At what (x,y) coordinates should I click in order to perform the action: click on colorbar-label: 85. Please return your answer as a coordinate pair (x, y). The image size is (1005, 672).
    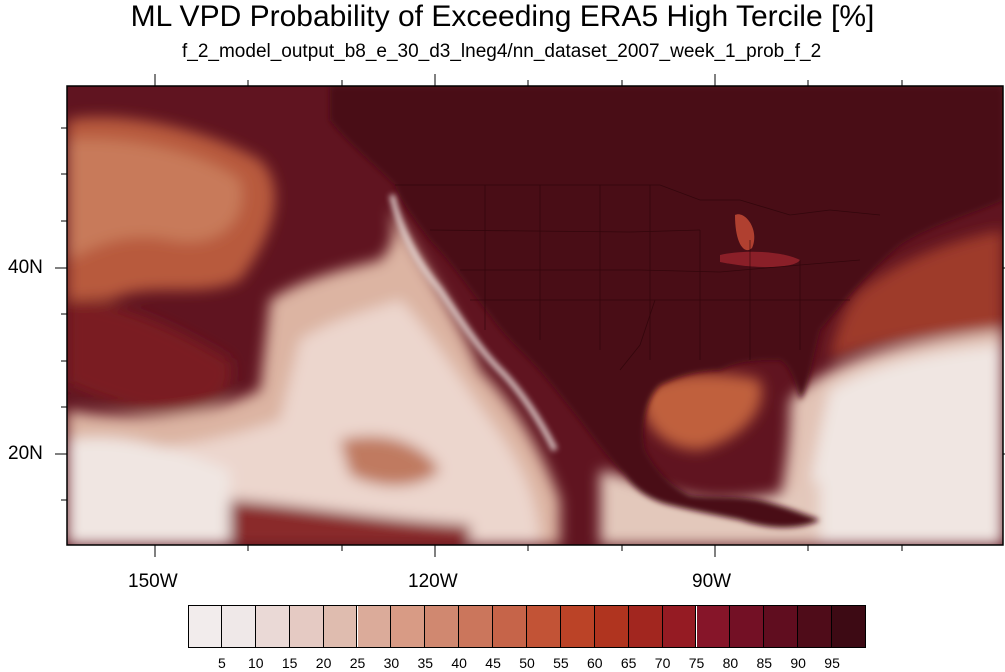
    Looking at the image, I should click on (764, 663).